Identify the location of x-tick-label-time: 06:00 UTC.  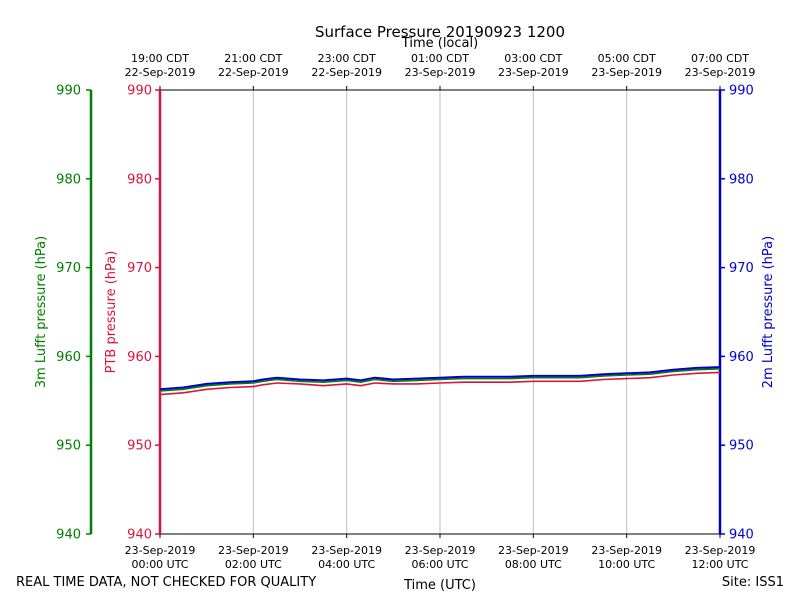
(439, 564).